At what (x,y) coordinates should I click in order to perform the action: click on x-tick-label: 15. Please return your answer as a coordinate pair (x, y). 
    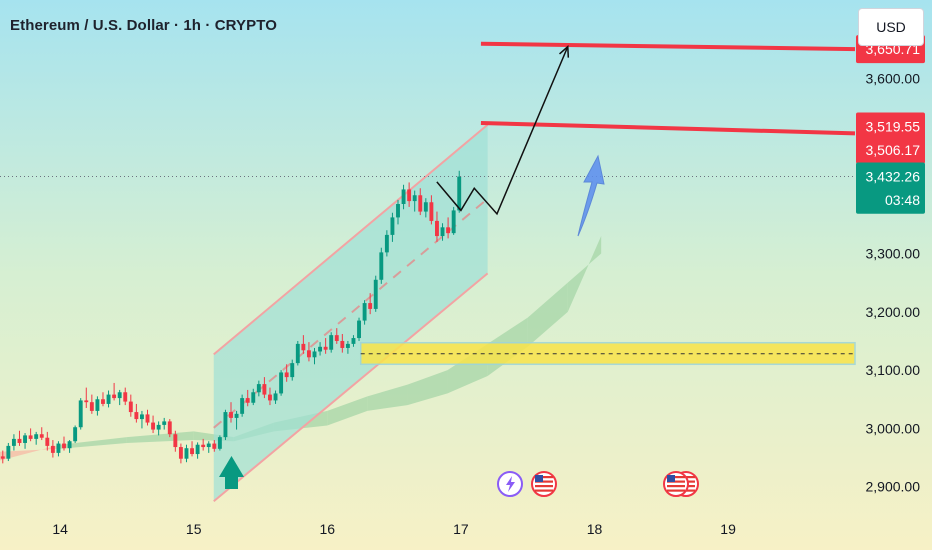
    Looking at the image, I should click on (194, 529).